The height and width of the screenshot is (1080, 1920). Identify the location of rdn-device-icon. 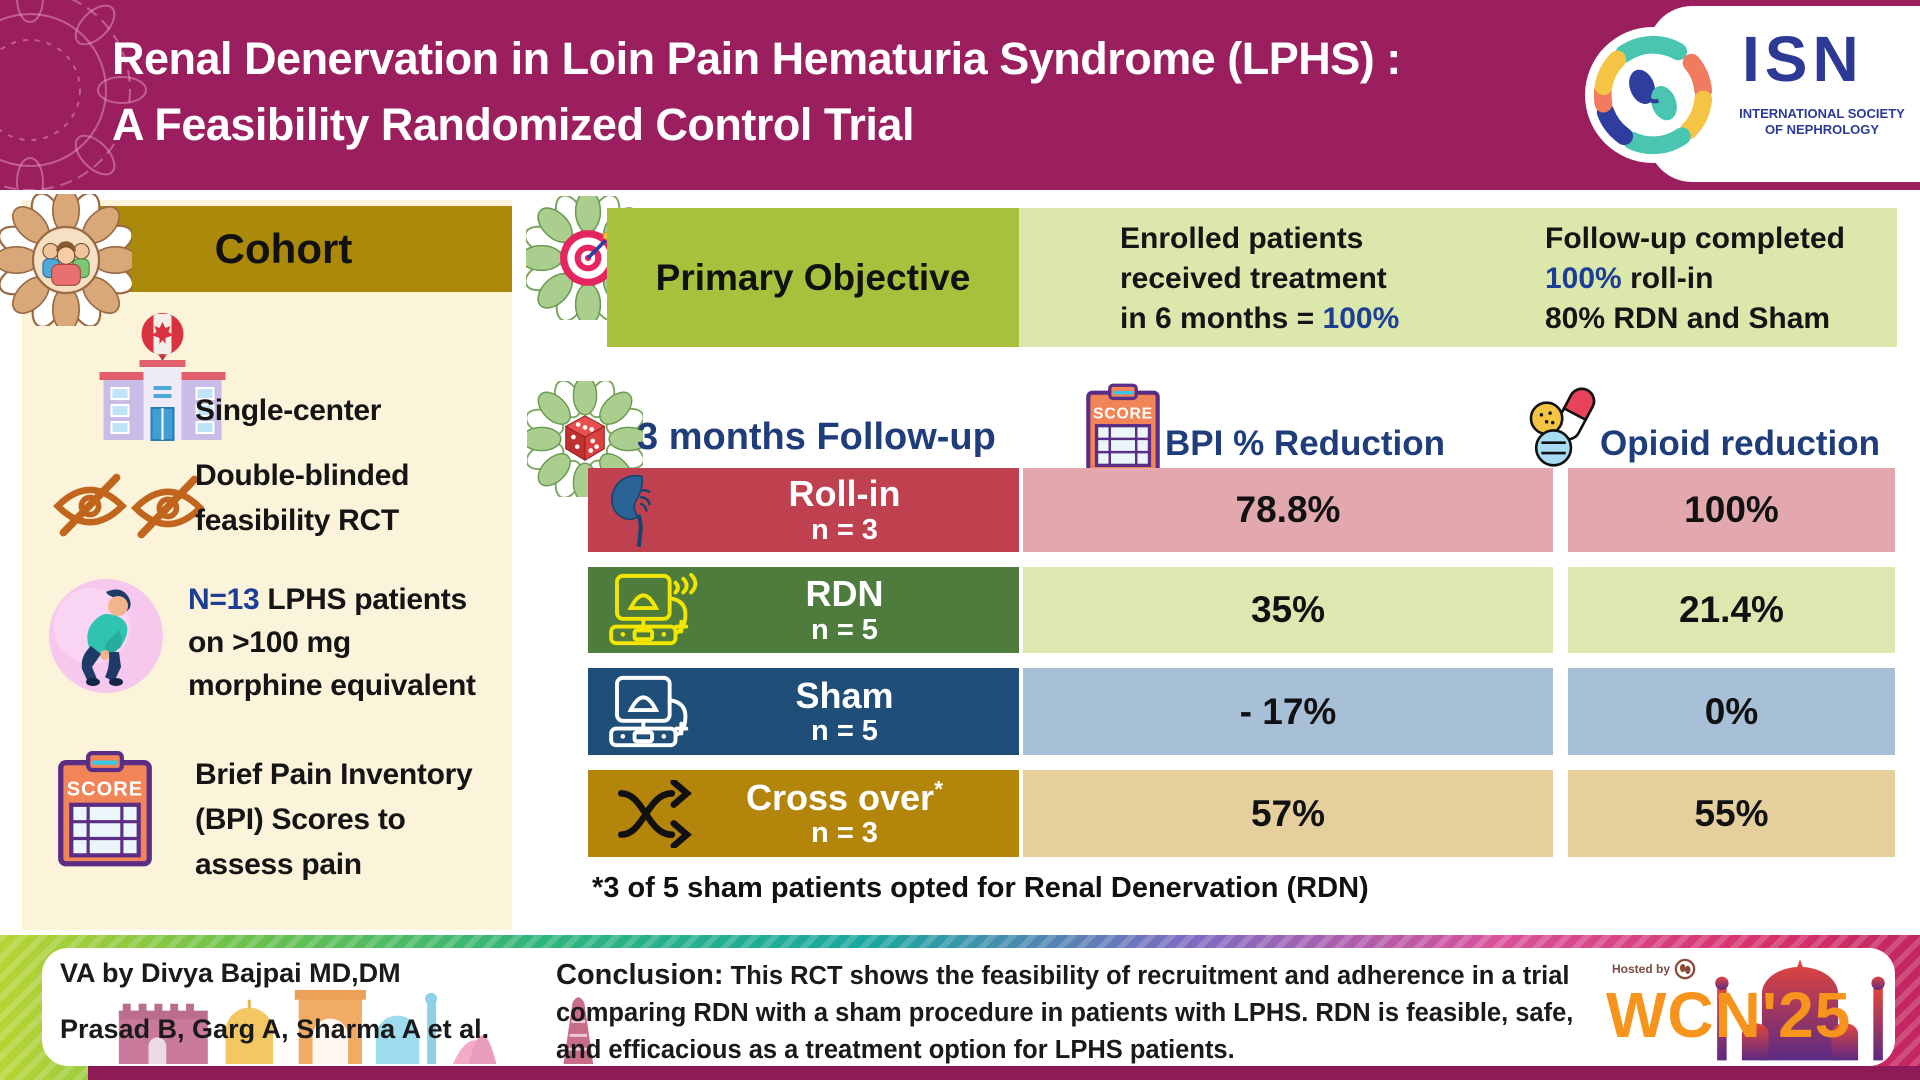
(653, 609).